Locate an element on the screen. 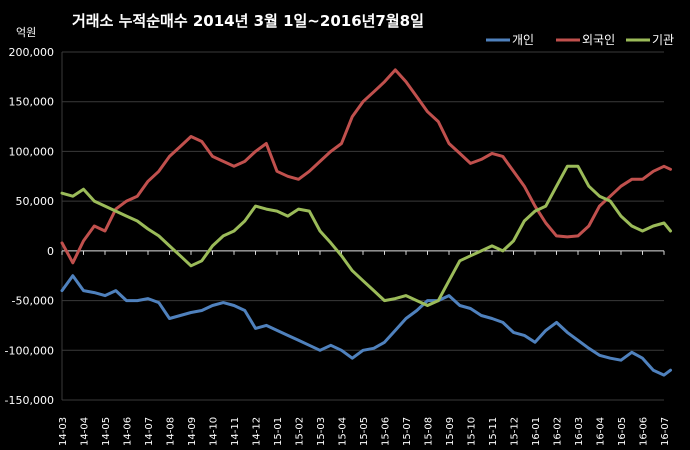 The width and height of the screenshot is (690, 450). y-tick-label: -100,000 is located at coordinates (29, 350).